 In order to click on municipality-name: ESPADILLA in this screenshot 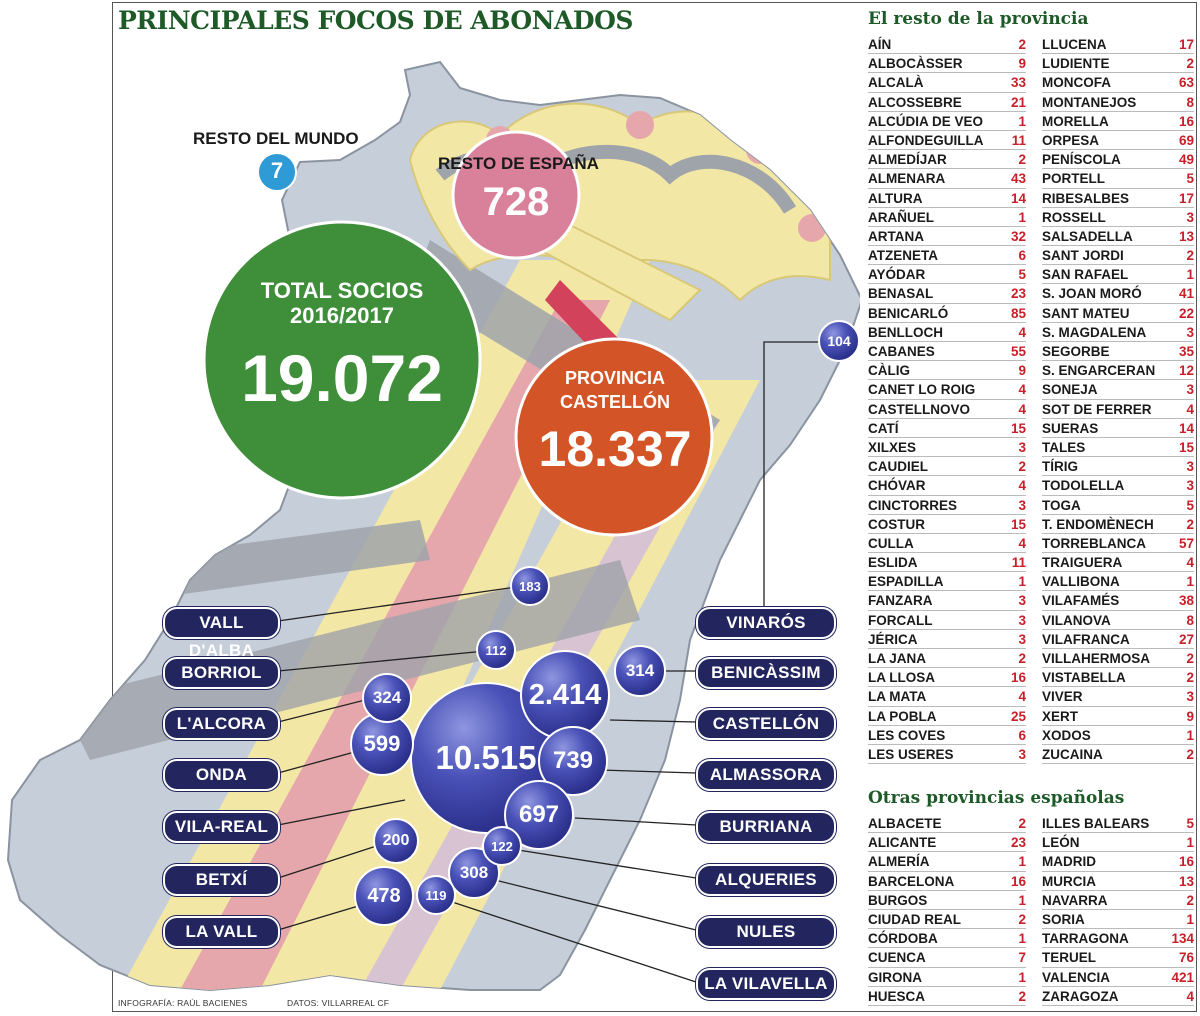, I will do `click(906, 582)`.